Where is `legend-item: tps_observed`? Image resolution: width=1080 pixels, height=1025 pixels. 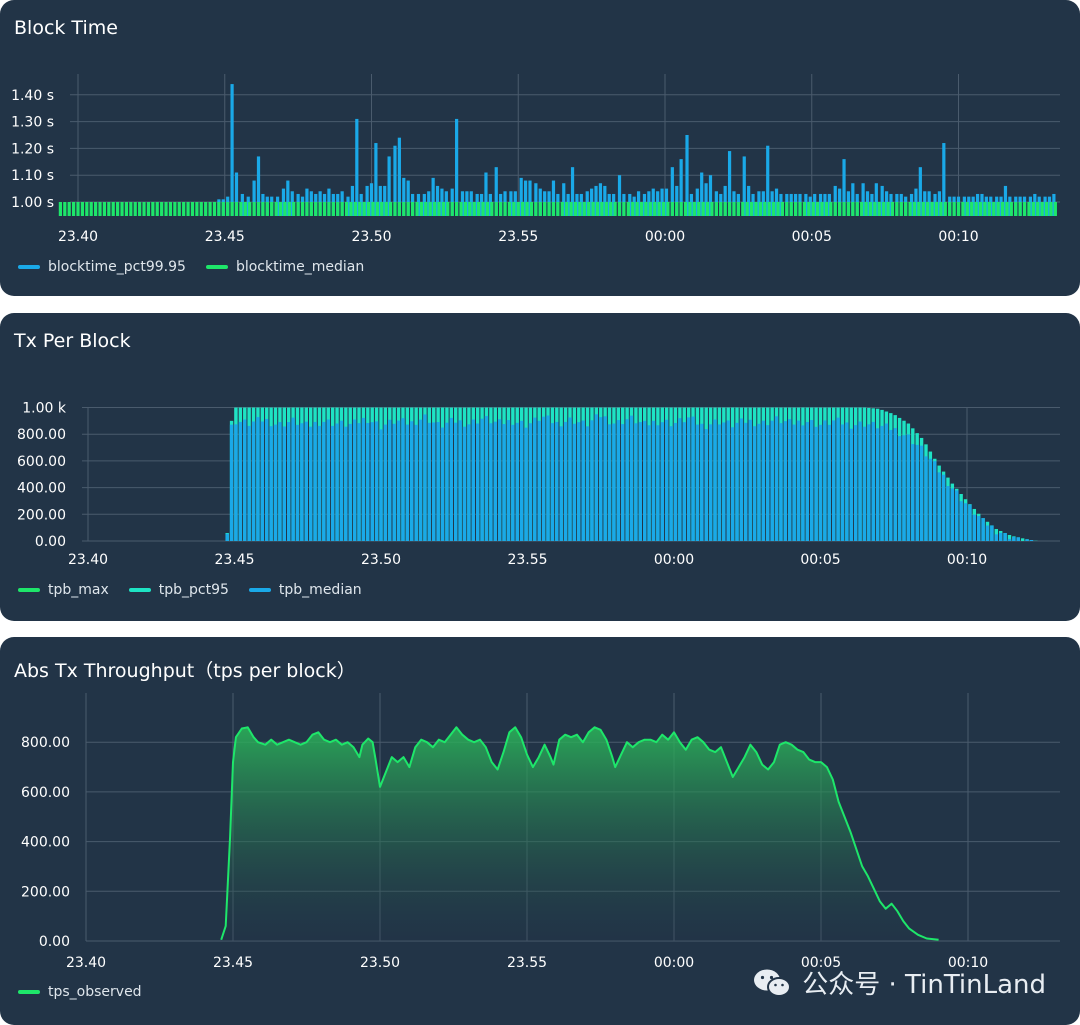 legend-item: tps_observed is located at coordinates (80, 992).